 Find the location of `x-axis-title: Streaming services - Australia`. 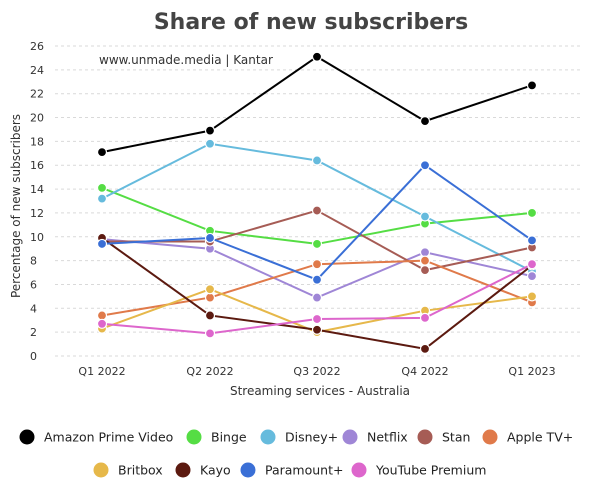

x-axis-title: Streaming services - Australia is located at coordinates (320, 391).